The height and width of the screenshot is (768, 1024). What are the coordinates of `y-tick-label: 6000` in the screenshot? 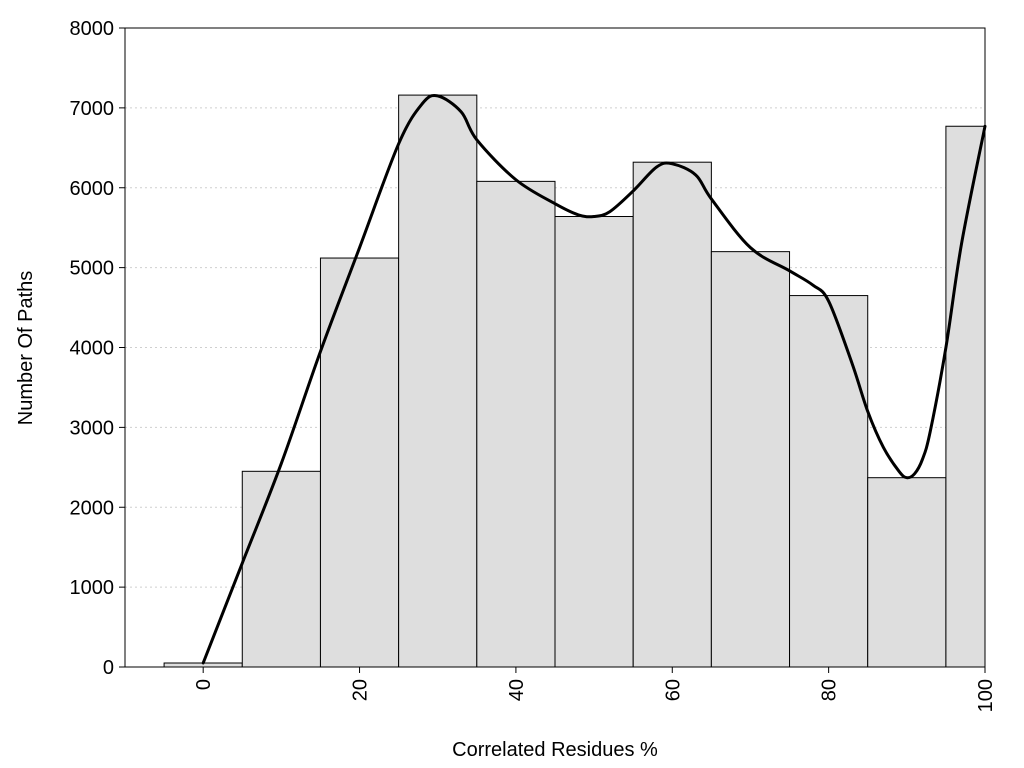 It's located at (92, 189).